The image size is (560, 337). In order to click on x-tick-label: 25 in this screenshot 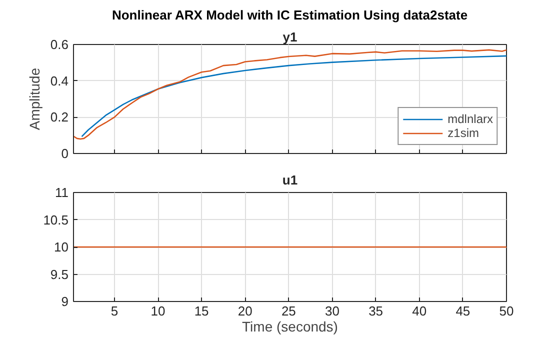, I will do `click(288, 311)`.